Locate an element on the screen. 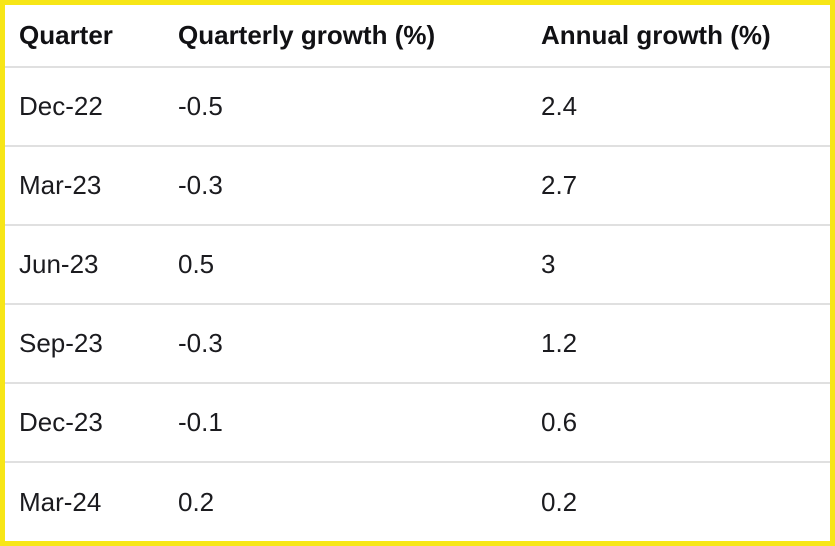 This screenshot has width=835, height=546. cell-quarter: Jun-23 is located at coordinates (59, 264).